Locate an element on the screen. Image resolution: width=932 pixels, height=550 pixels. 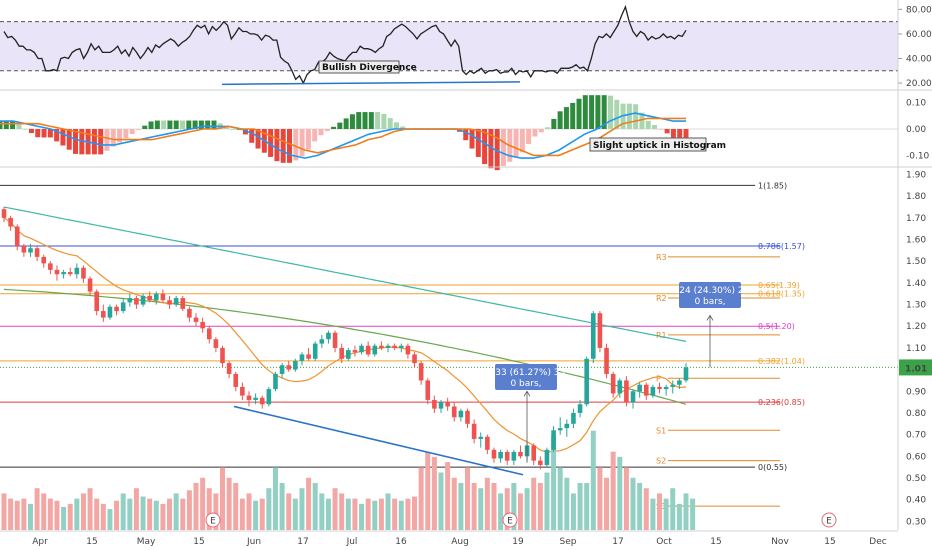
fib-level-label: 1(1.85) is located at coordinates (772, 185).